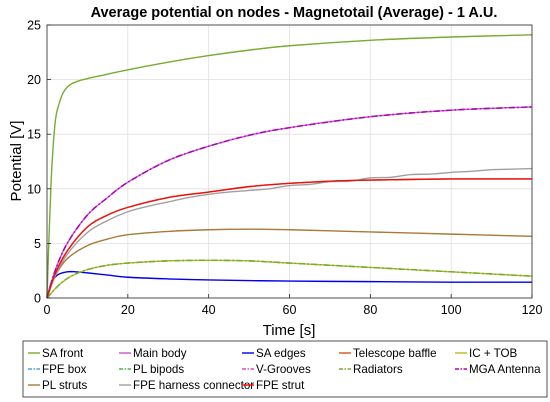  Describe the element at coordinates (370, 310) in the screenshot. I see `x-tick-label: 80` at that location.